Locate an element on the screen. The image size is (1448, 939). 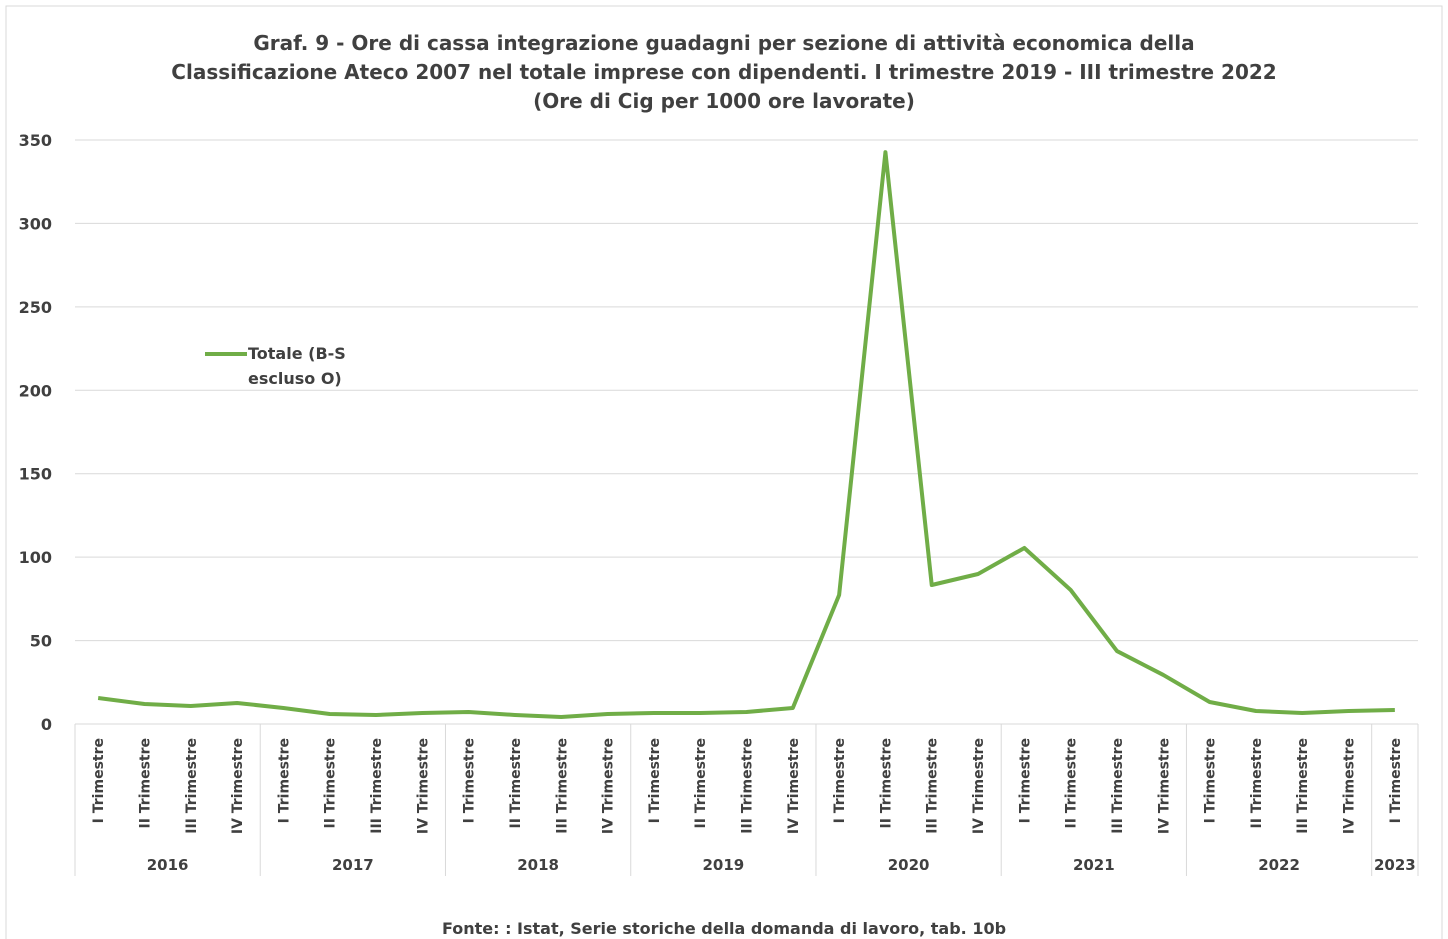
legend-label: Totale (B-S escluso O) is located at coordinates (297, 366).